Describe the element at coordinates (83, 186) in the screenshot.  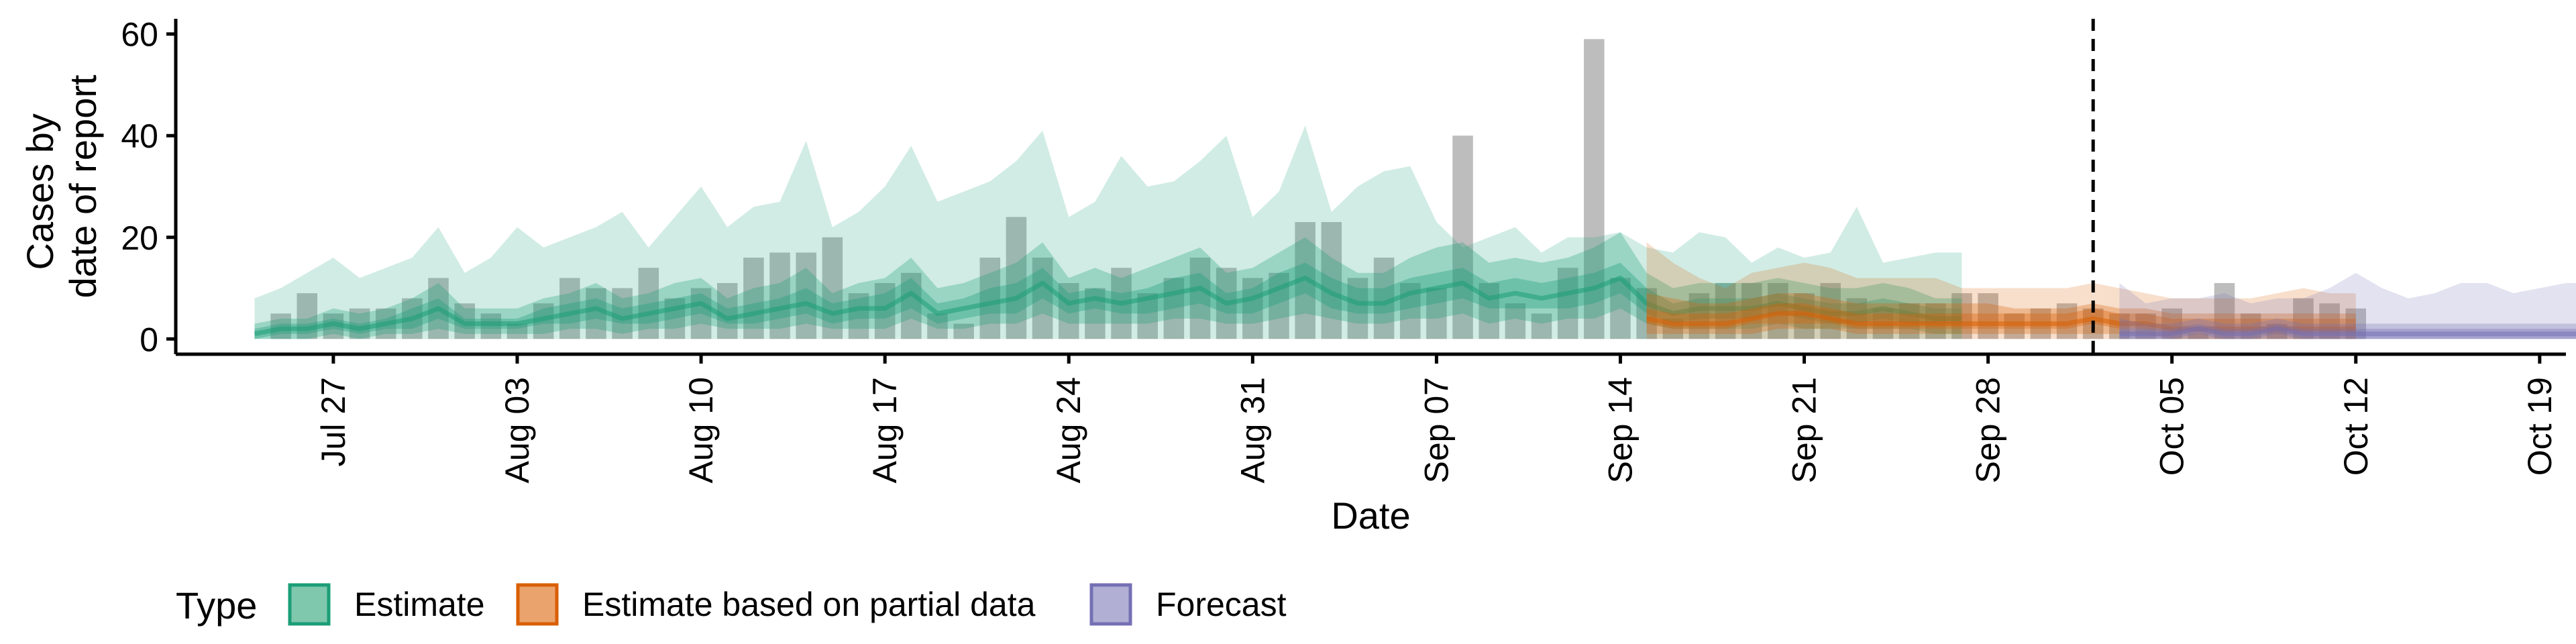
I see `y-axis-title-line-2: date of report` at that location.